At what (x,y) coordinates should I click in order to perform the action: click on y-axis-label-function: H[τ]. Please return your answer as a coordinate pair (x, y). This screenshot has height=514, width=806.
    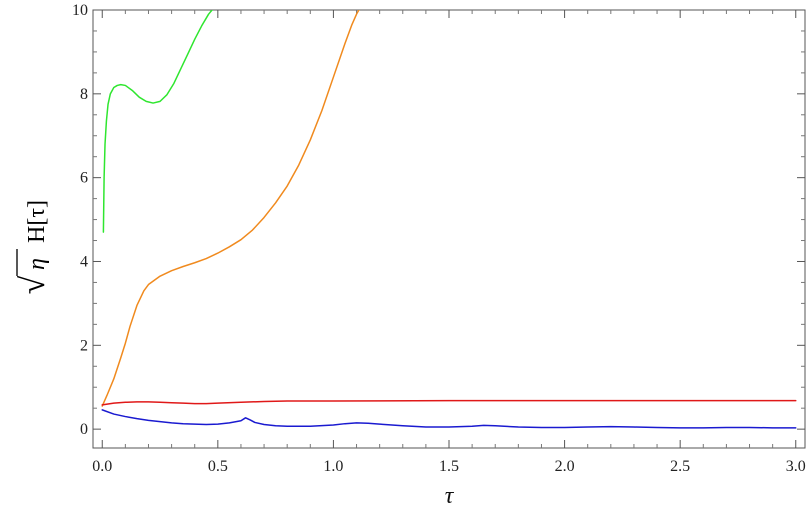
    Looking at the image, I should click on (37, 221).